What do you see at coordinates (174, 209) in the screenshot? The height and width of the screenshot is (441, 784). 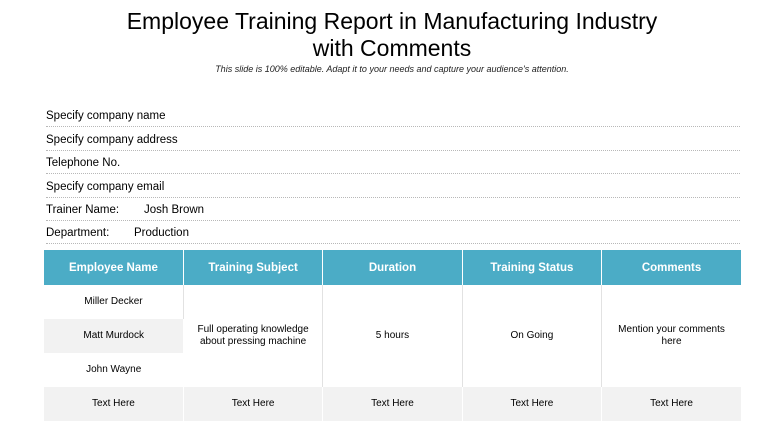 I see `trainer-value: Josh Brown` at bounding box center [174, 209].